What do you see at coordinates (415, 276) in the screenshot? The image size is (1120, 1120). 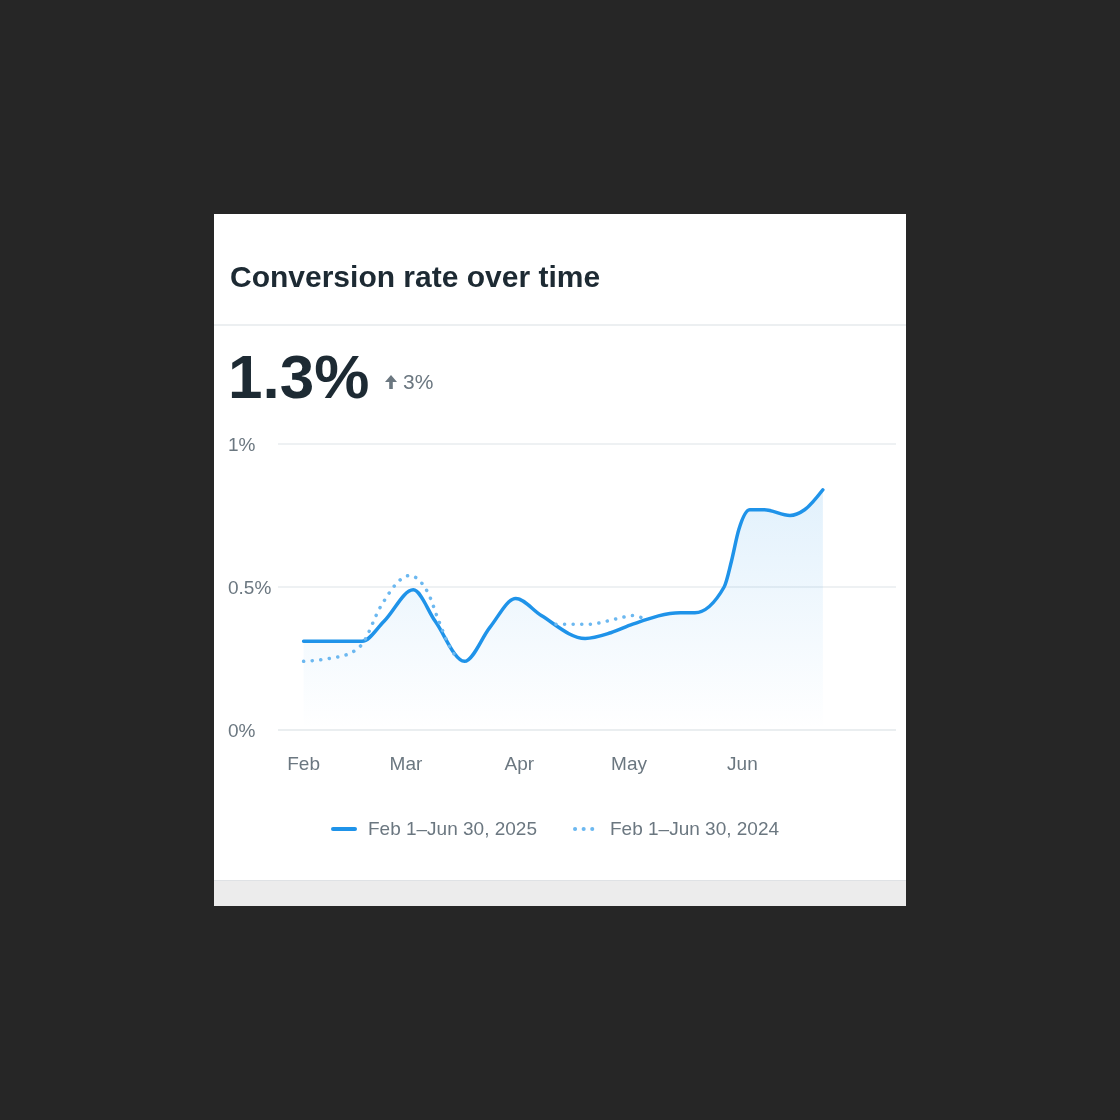 I see `chart-title: Conversion rate over time` at bounding box center [415, 276].